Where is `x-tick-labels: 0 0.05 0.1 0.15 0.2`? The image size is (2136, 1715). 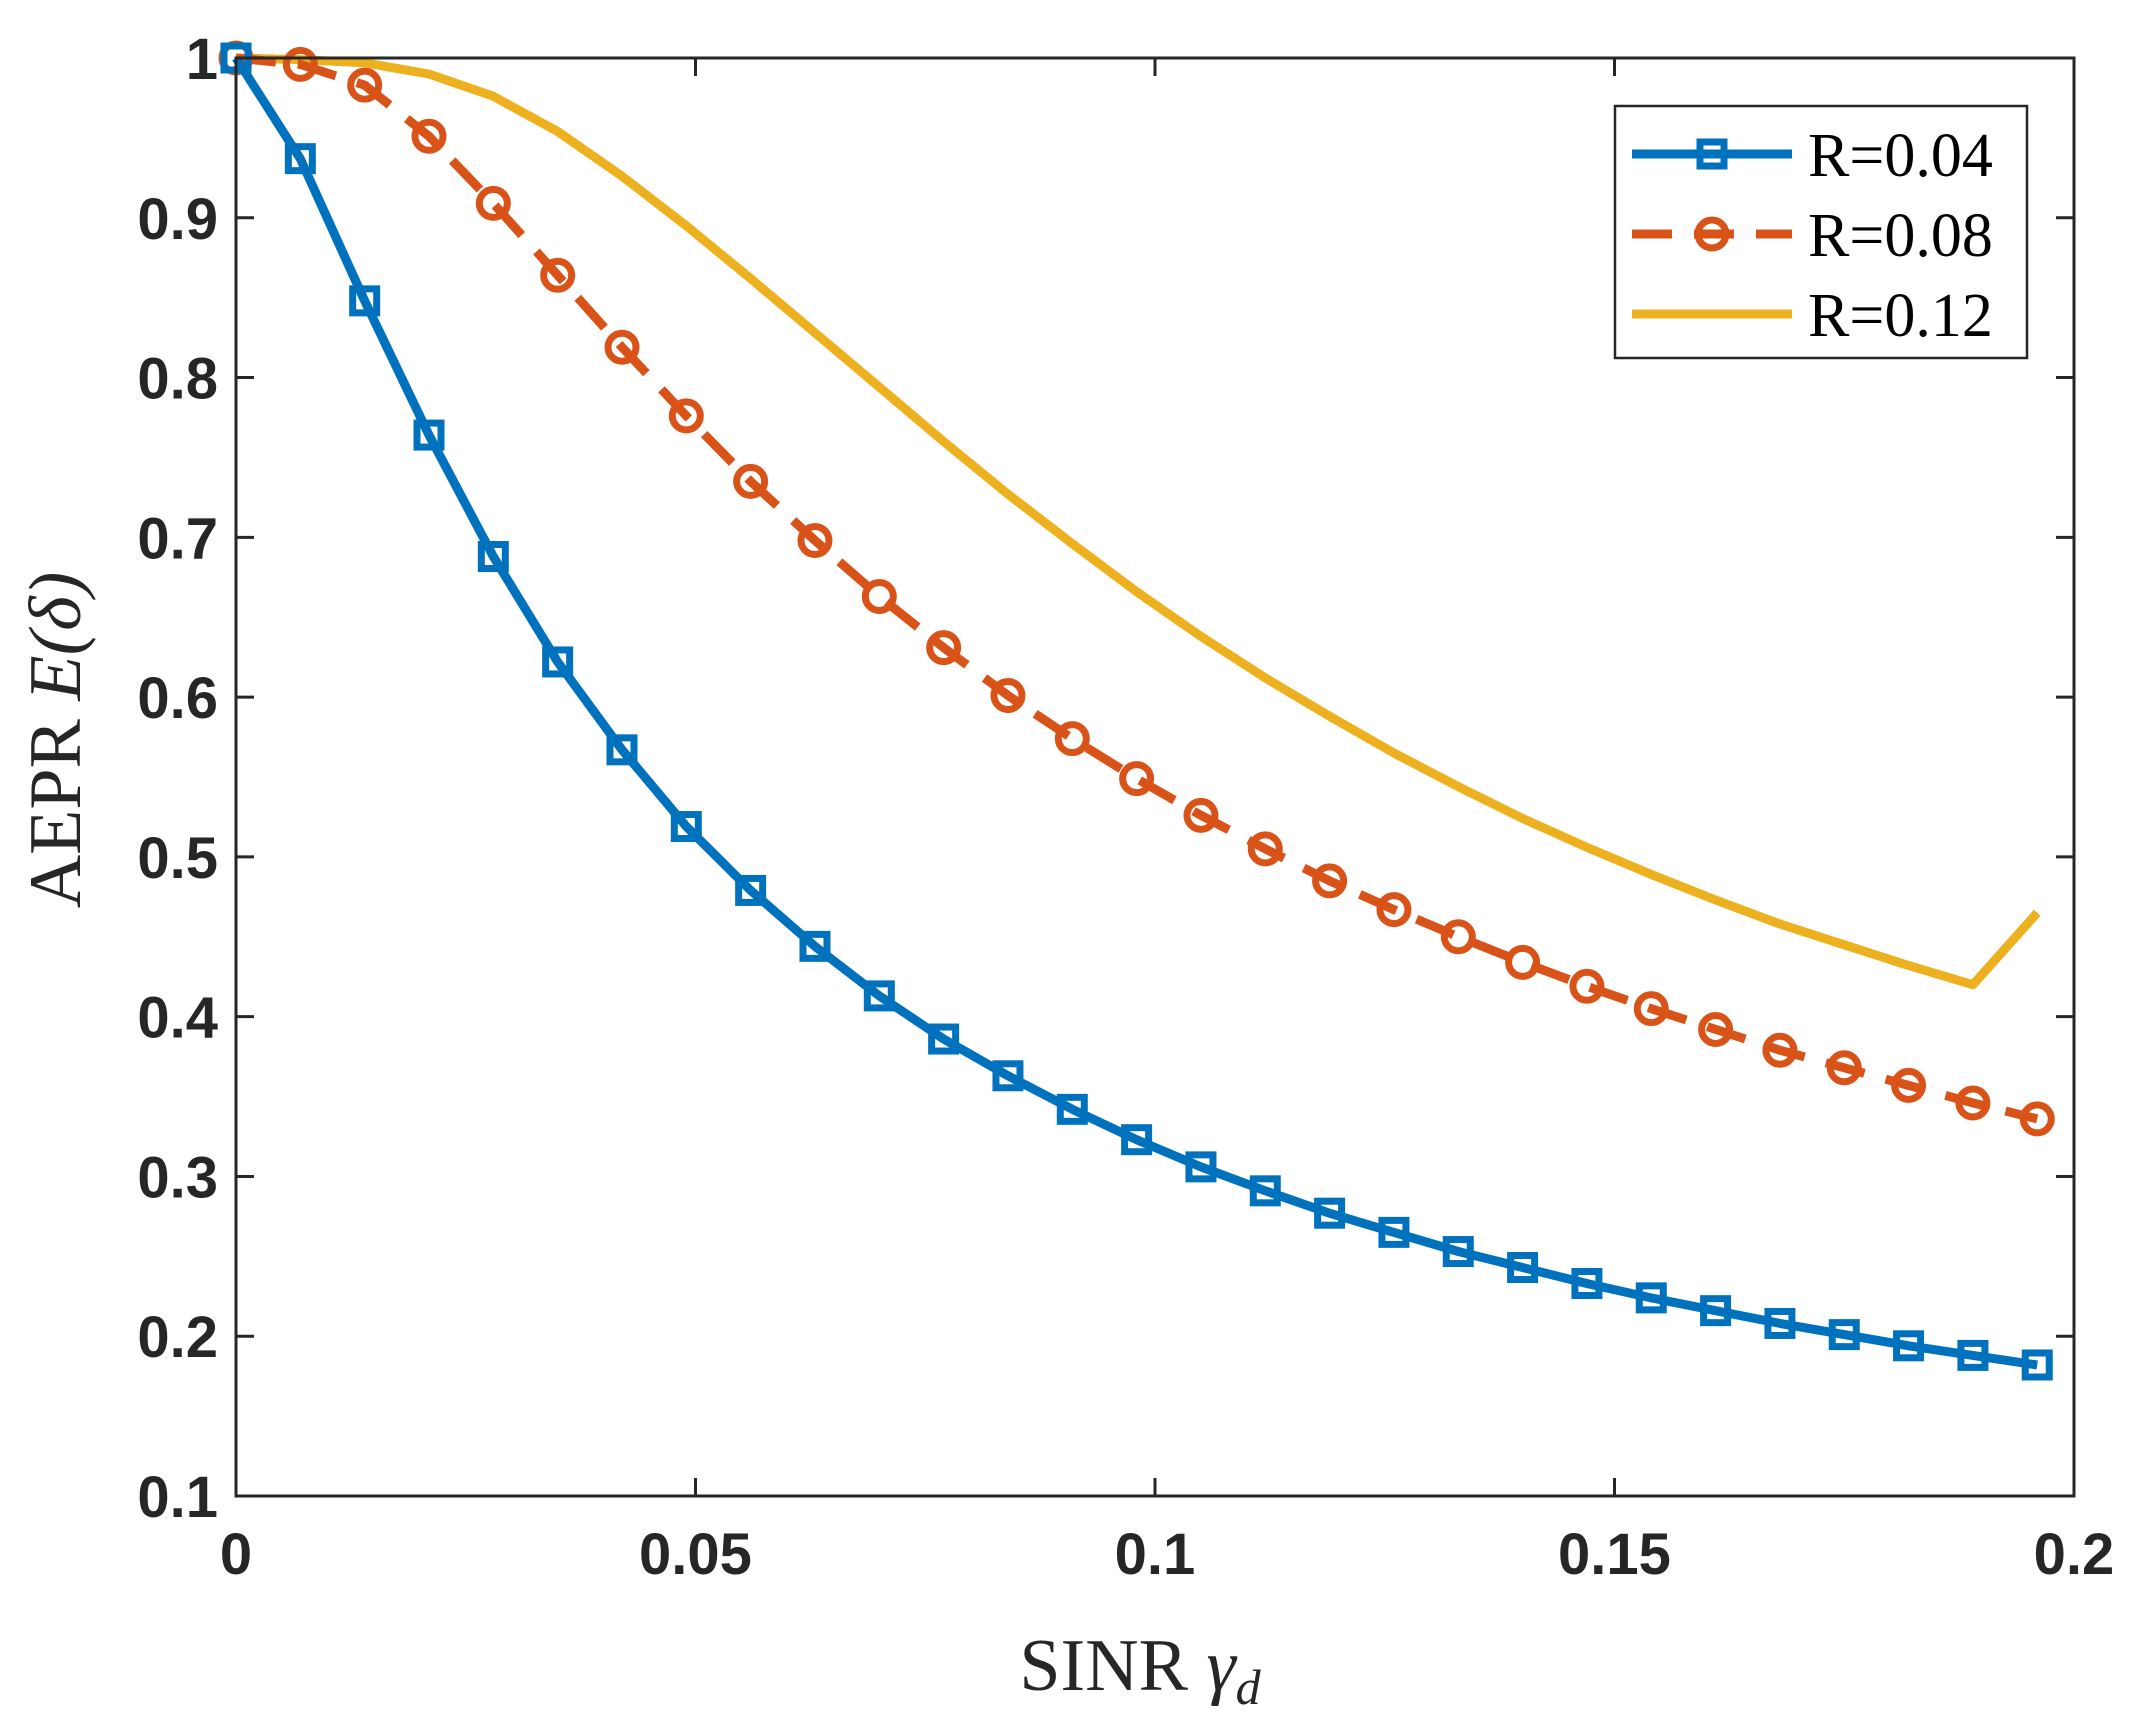 x-tick-labels: 0 0.05 0.1 0.15 0.2 is located at coordinates (1167, 1554).